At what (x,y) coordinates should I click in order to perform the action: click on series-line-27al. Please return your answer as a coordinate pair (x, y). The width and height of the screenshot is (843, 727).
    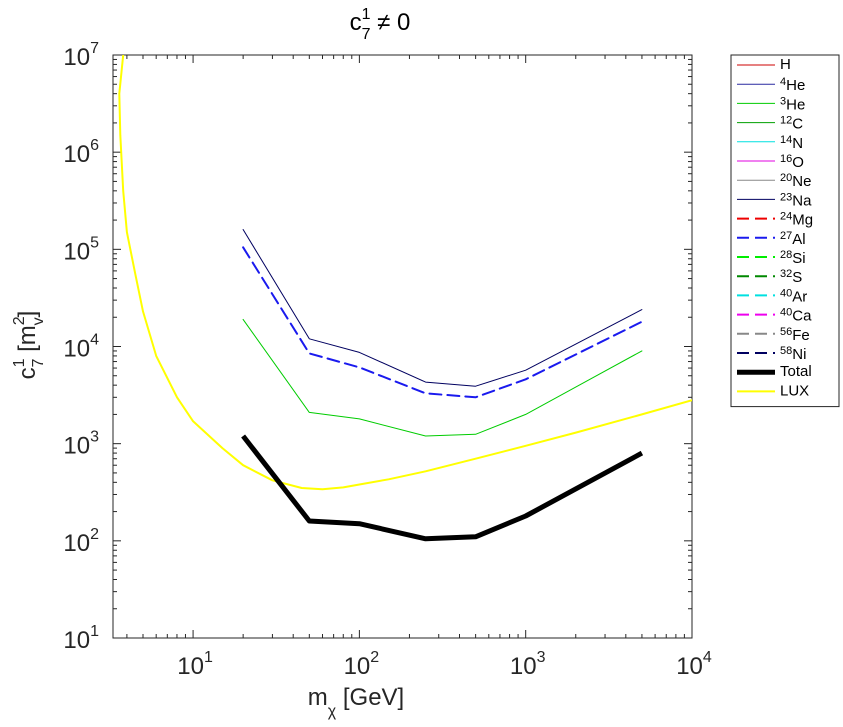
    Looking at the image, I should click on (442, 322).